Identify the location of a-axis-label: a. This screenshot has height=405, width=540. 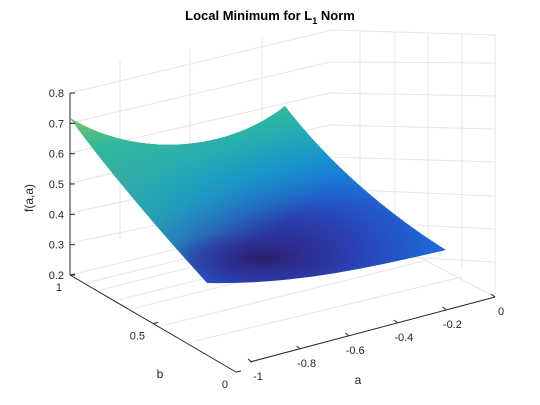
(358, 380).